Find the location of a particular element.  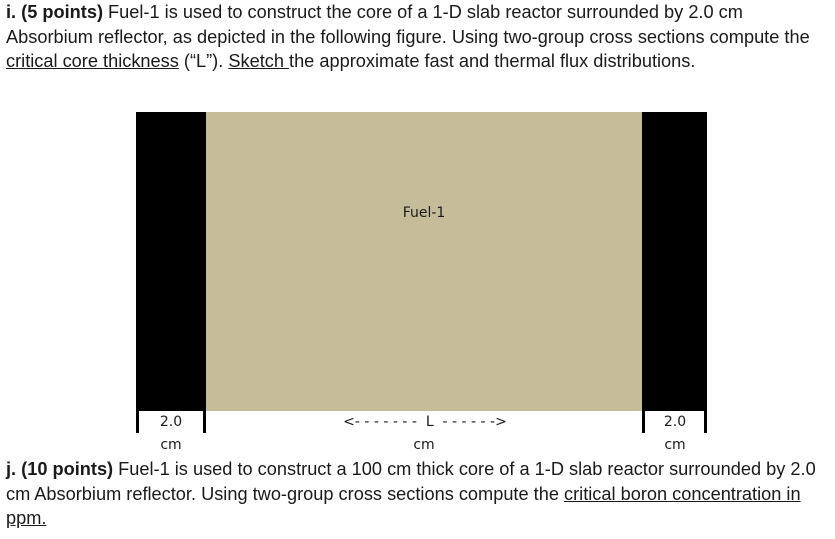

critical-core-thickness: critical core thickness is located at coordinates (92, 61).